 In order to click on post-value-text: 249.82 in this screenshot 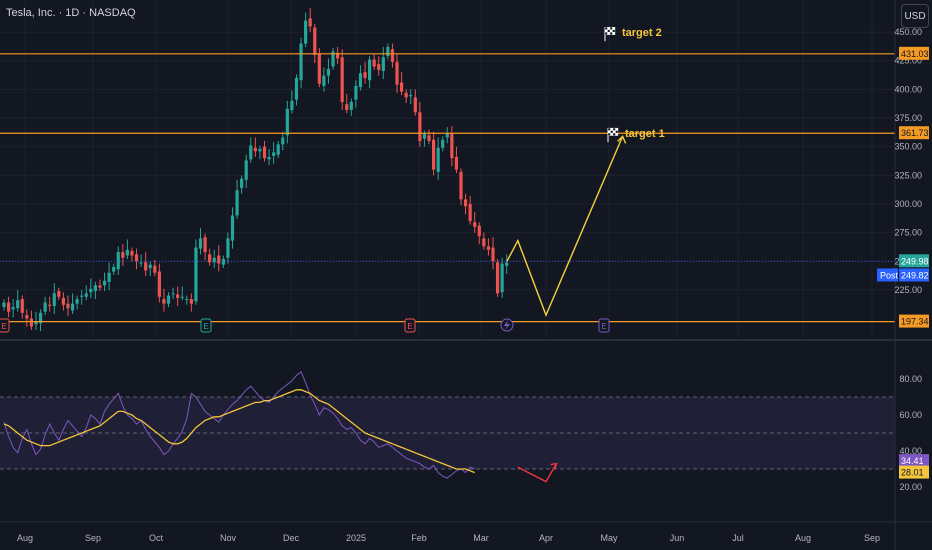, I will do `click(915, 275)`.